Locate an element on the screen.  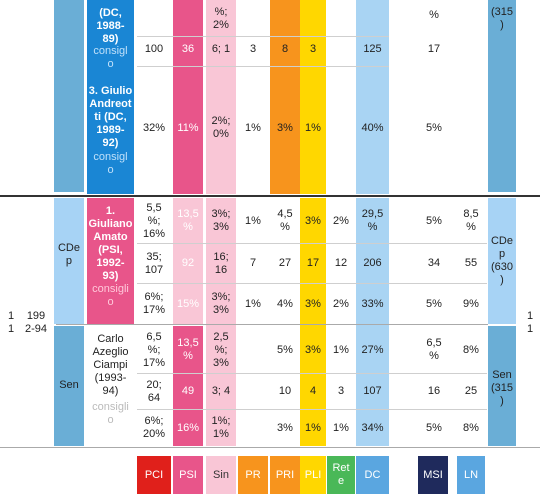
cell-pli-top-1: 3 is located at coordinates (313, 48).